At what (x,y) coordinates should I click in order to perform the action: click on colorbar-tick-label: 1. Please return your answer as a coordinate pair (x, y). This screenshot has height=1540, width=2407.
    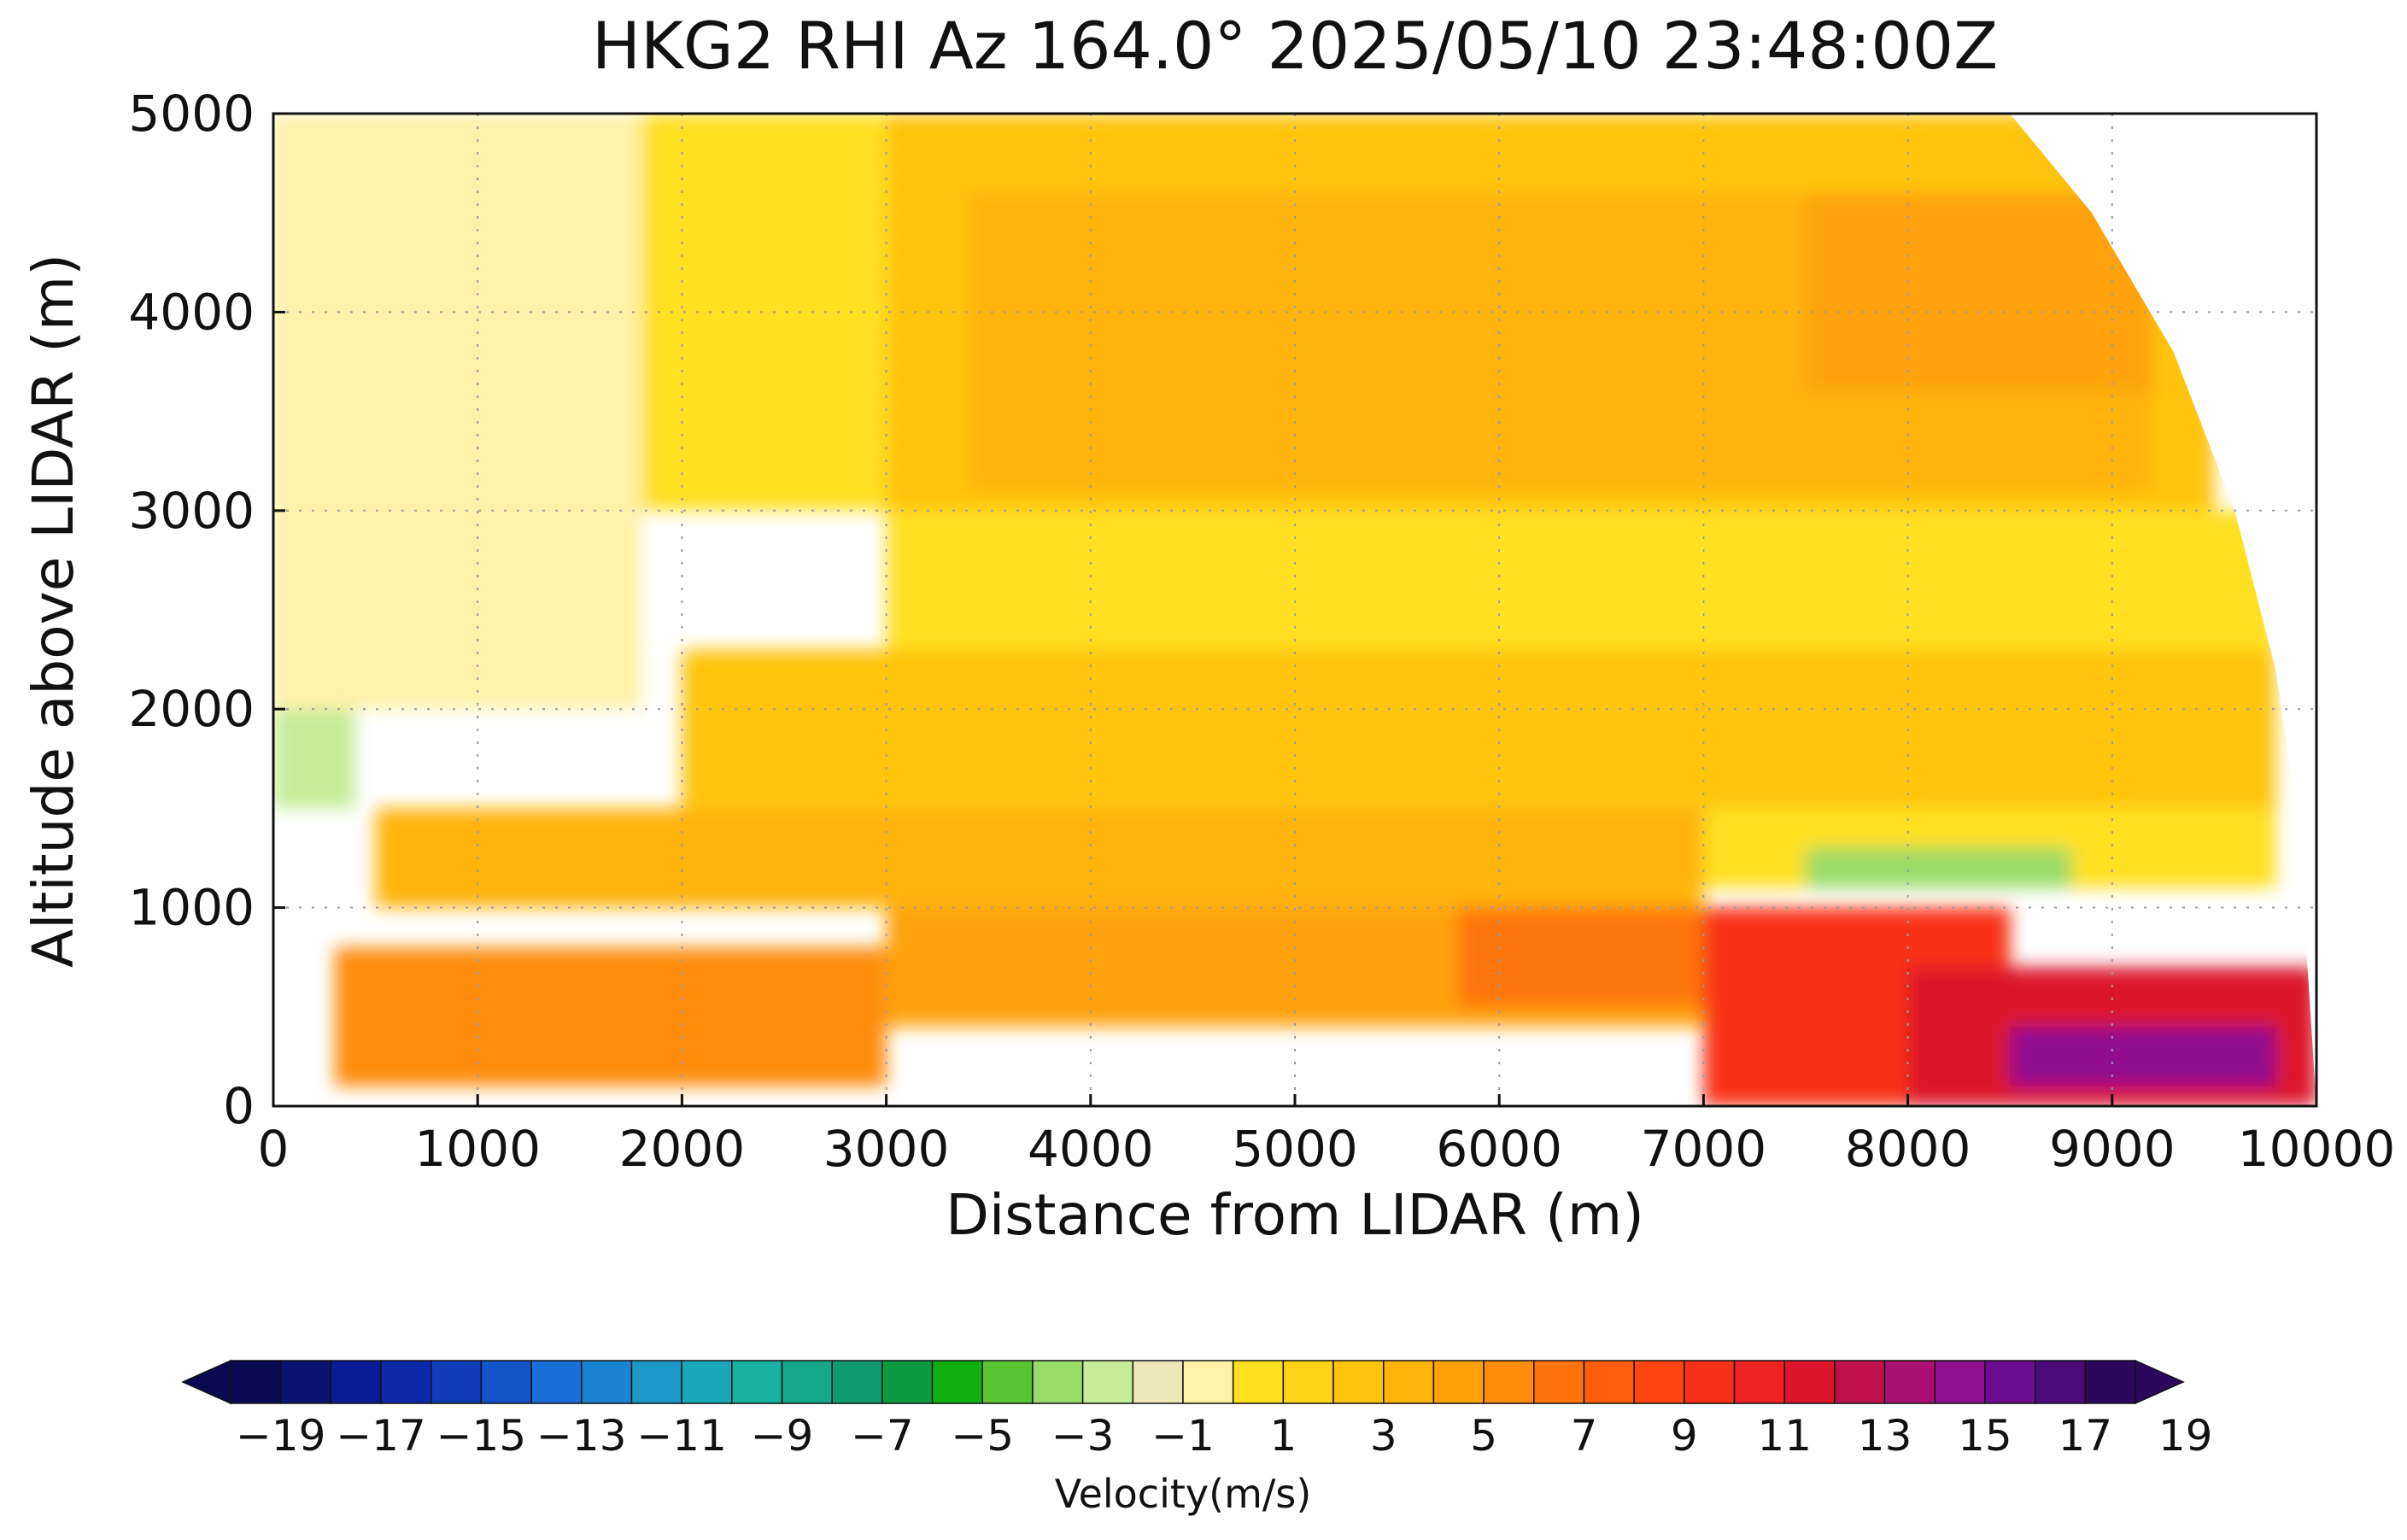
    Looking at the image, I should click on (1283, 1436).